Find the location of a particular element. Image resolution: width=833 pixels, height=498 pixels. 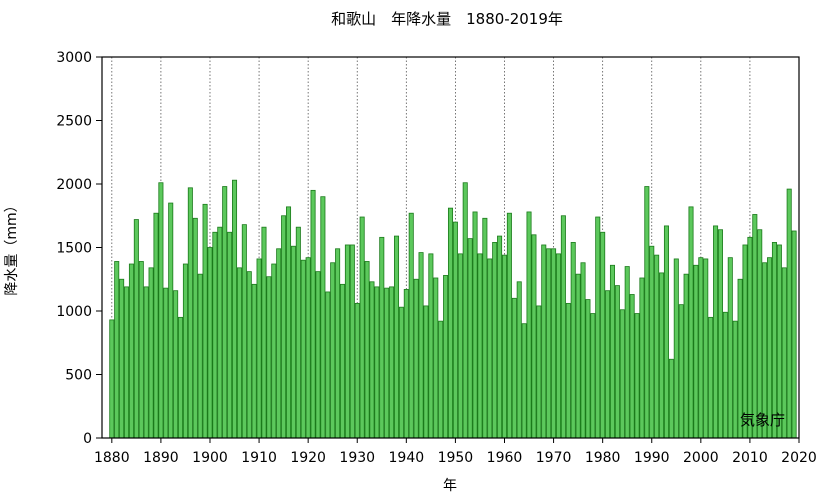

bar-1930 is located at coordinates (357, 370).